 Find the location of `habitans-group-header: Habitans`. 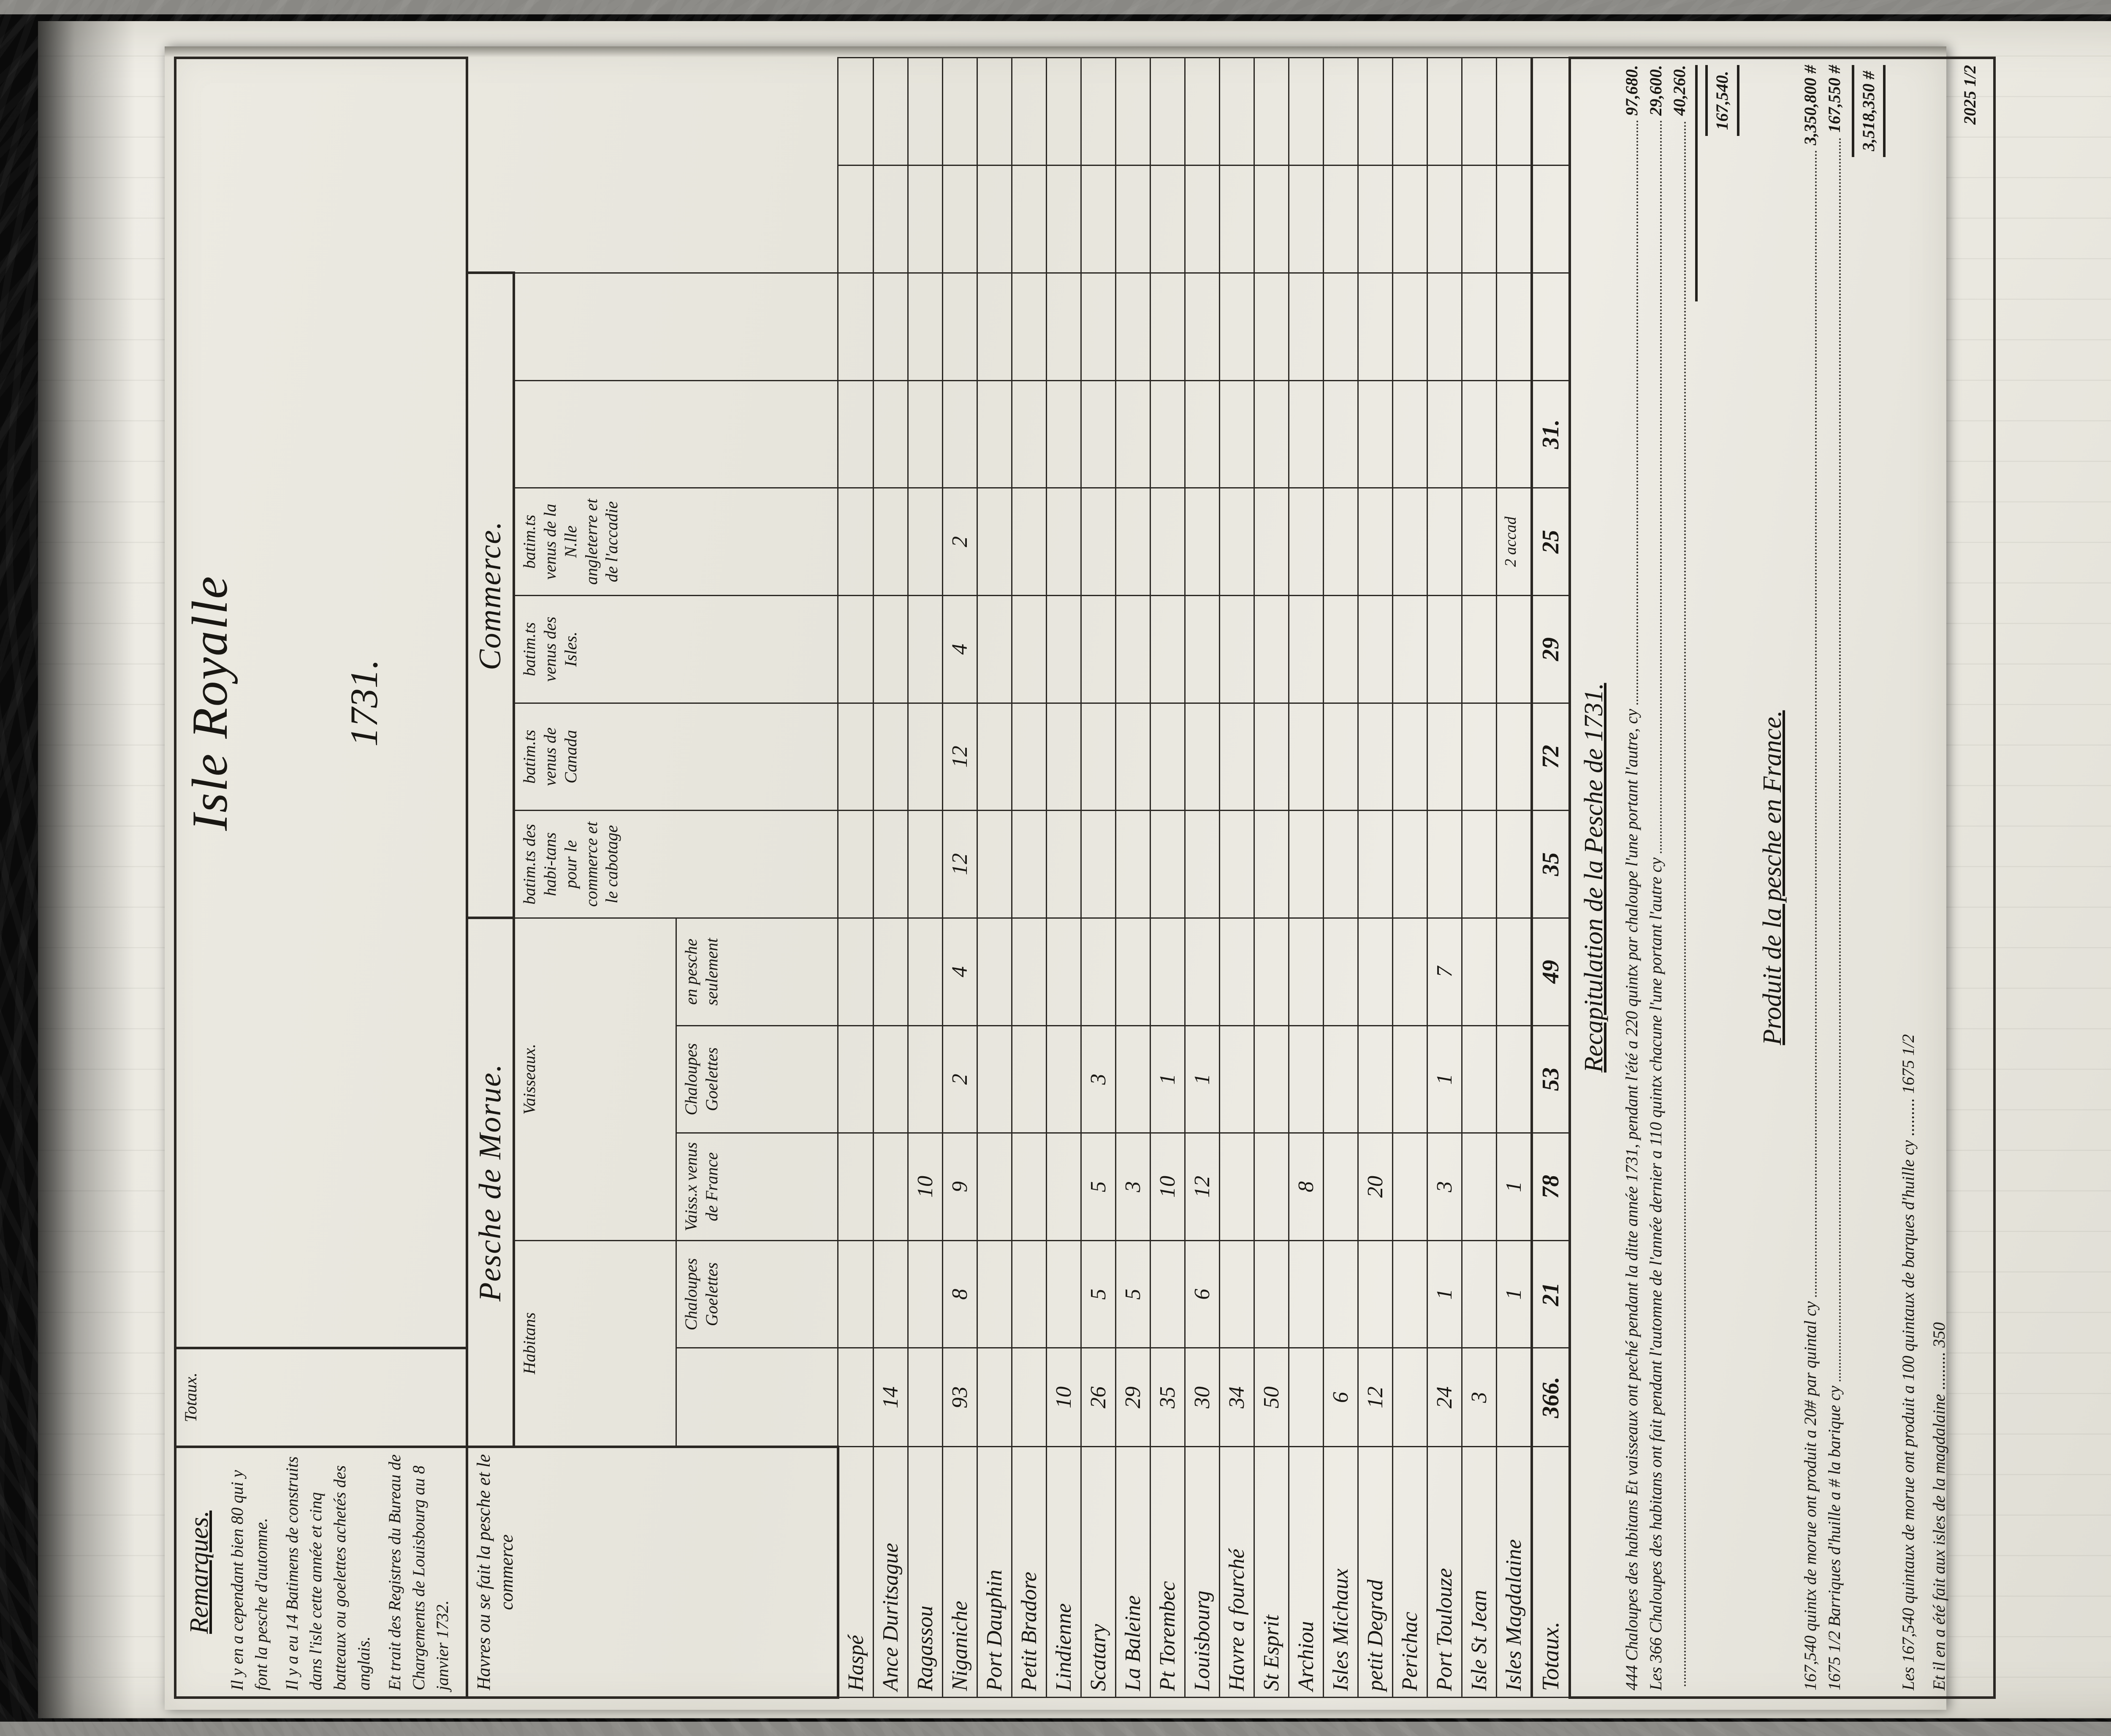

habitans-group-header: Habitans is located at coordinates (595, 1343).